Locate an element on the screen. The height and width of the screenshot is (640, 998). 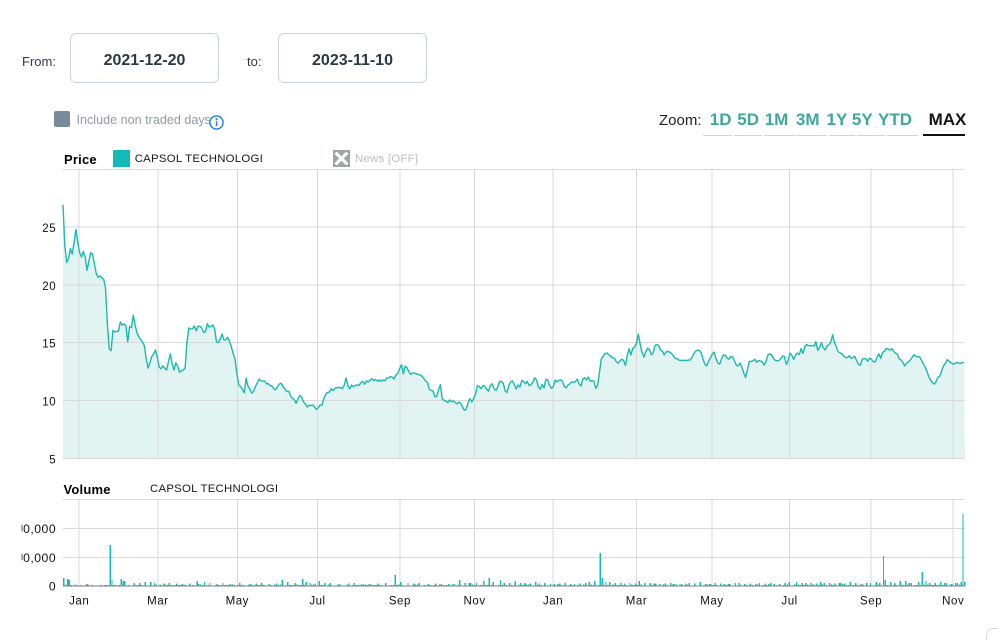
svg-text: 5 is located at coordinates (52, 460).